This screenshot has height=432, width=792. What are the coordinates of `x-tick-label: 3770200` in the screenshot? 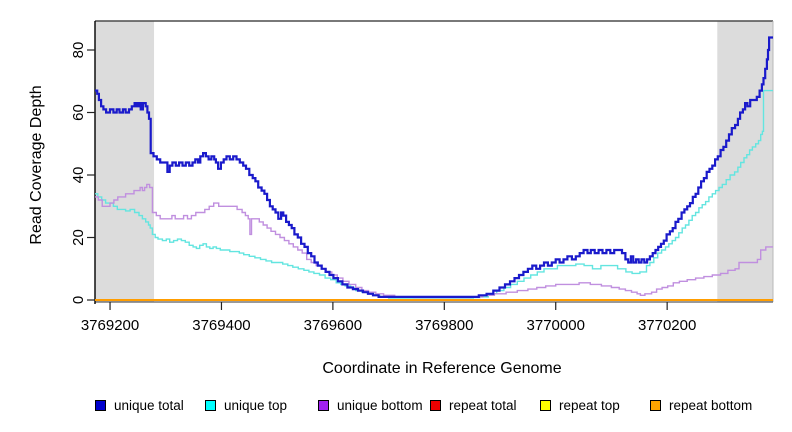 It's located at (667, 325).